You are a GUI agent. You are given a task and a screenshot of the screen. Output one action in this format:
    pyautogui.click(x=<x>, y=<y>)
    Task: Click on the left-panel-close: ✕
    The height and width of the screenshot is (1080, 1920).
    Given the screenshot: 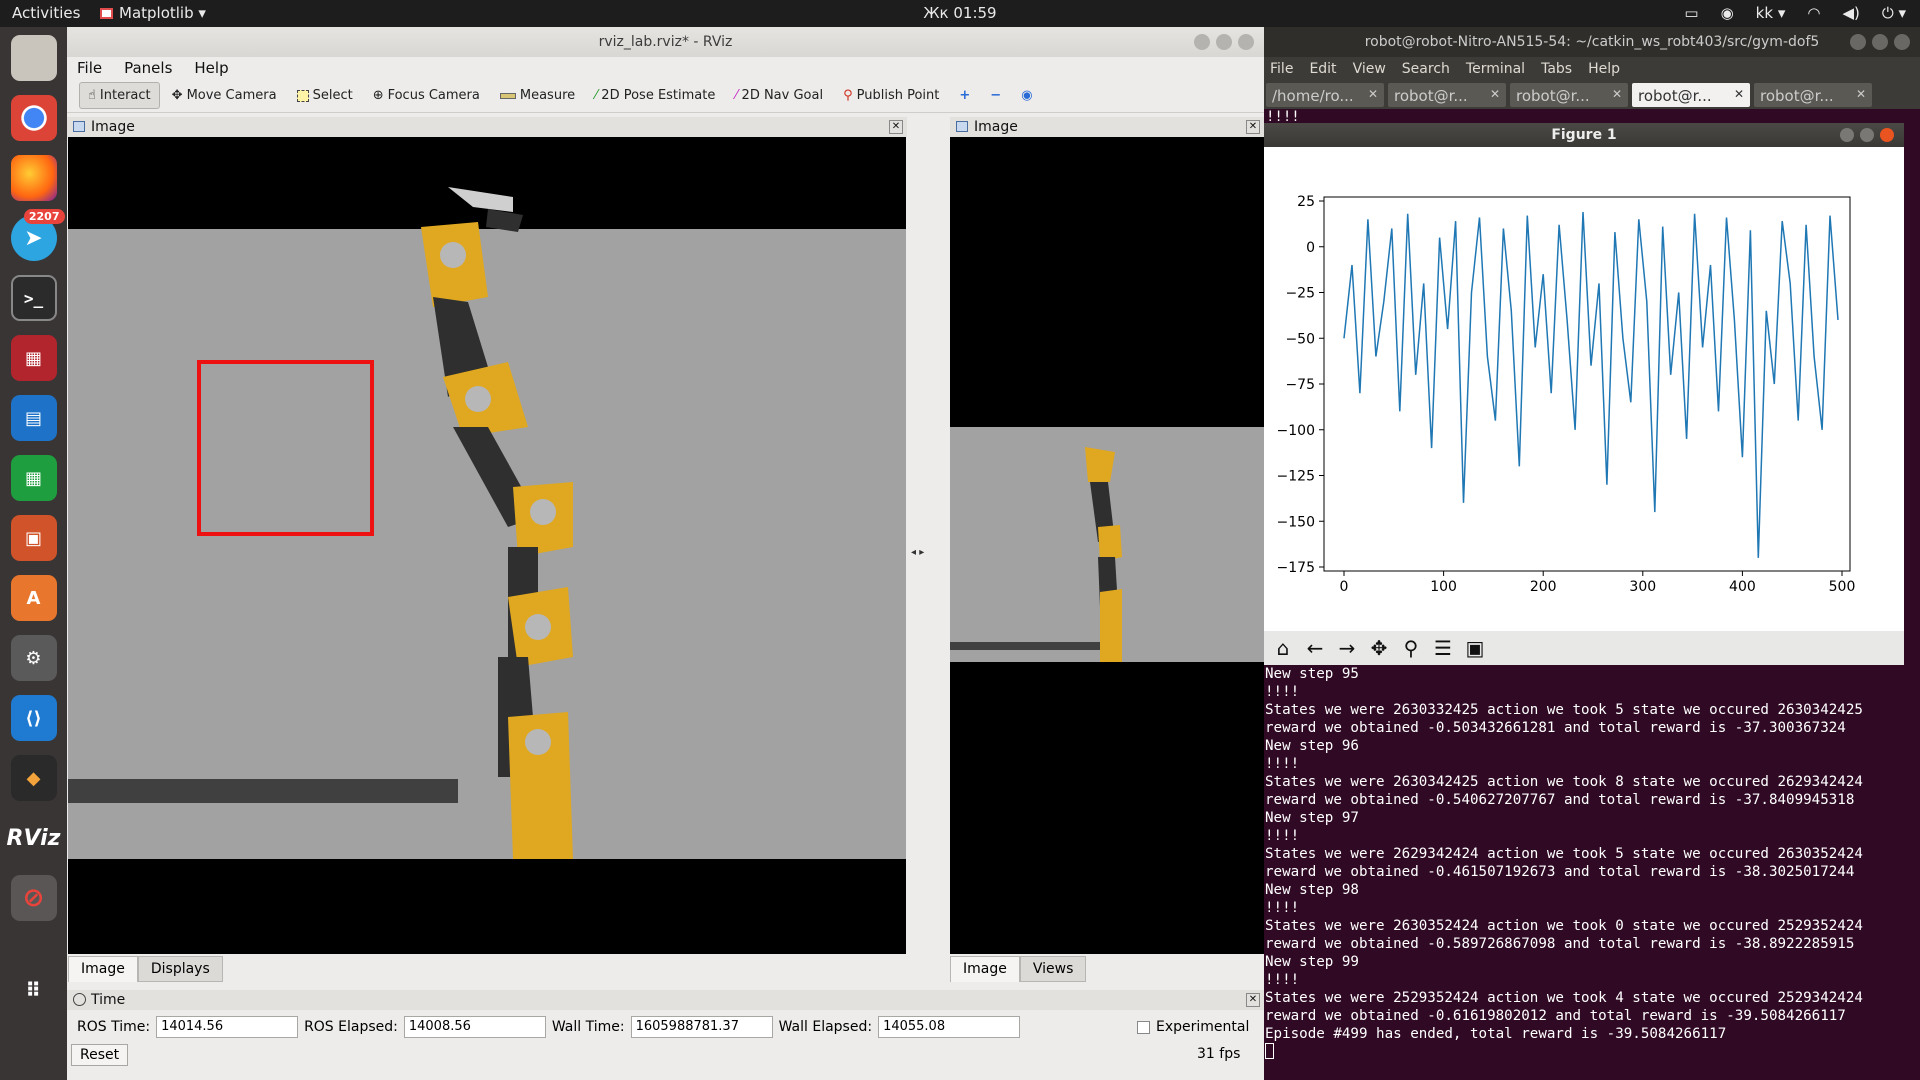 What is the action you would take?
    pyautogui.click(x=896, y=127)
    